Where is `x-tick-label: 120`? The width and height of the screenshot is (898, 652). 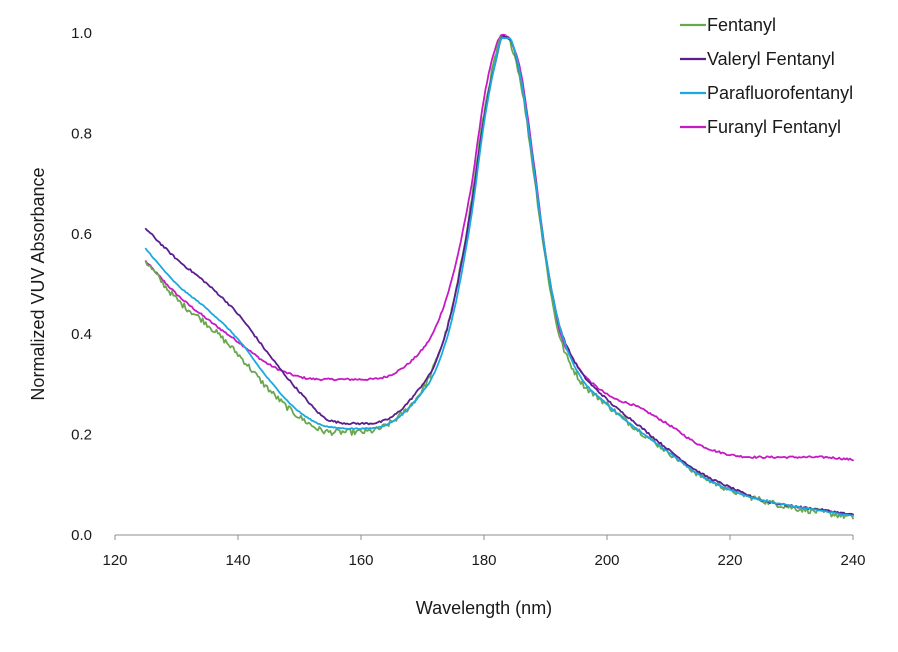
x-tick-label: 120 is located at coordinates (114, 560).